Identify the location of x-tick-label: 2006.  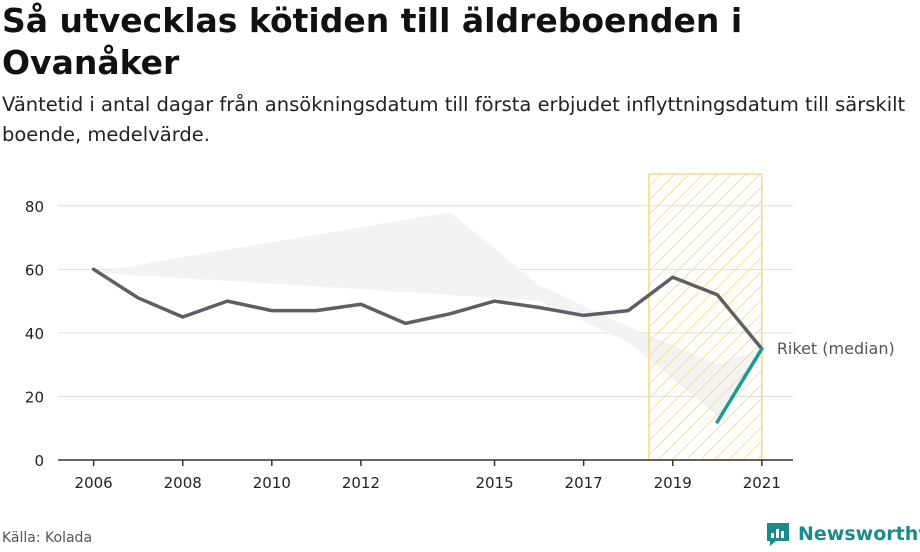
(94, 483).